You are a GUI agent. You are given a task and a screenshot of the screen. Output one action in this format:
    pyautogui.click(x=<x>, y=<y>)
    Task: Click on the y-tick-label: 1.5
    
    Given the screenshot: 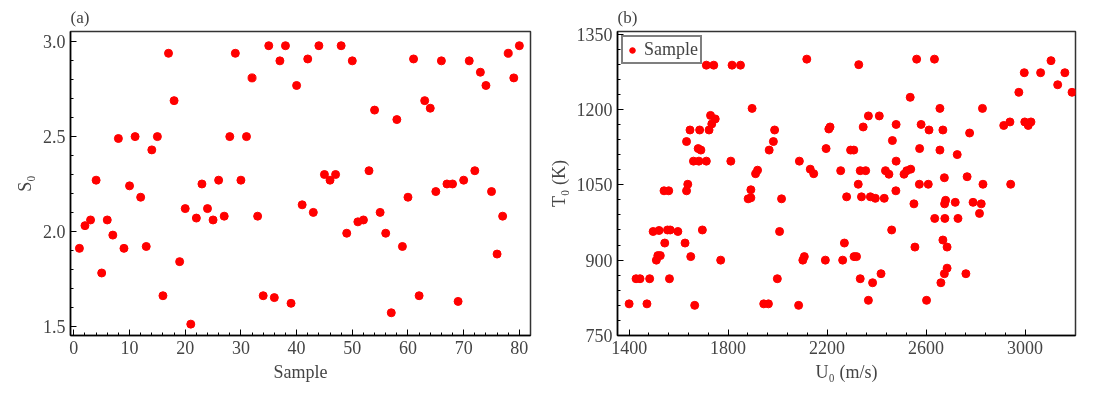 What is the action you would take?
    pyautogui.click(x=54, y=326)
    